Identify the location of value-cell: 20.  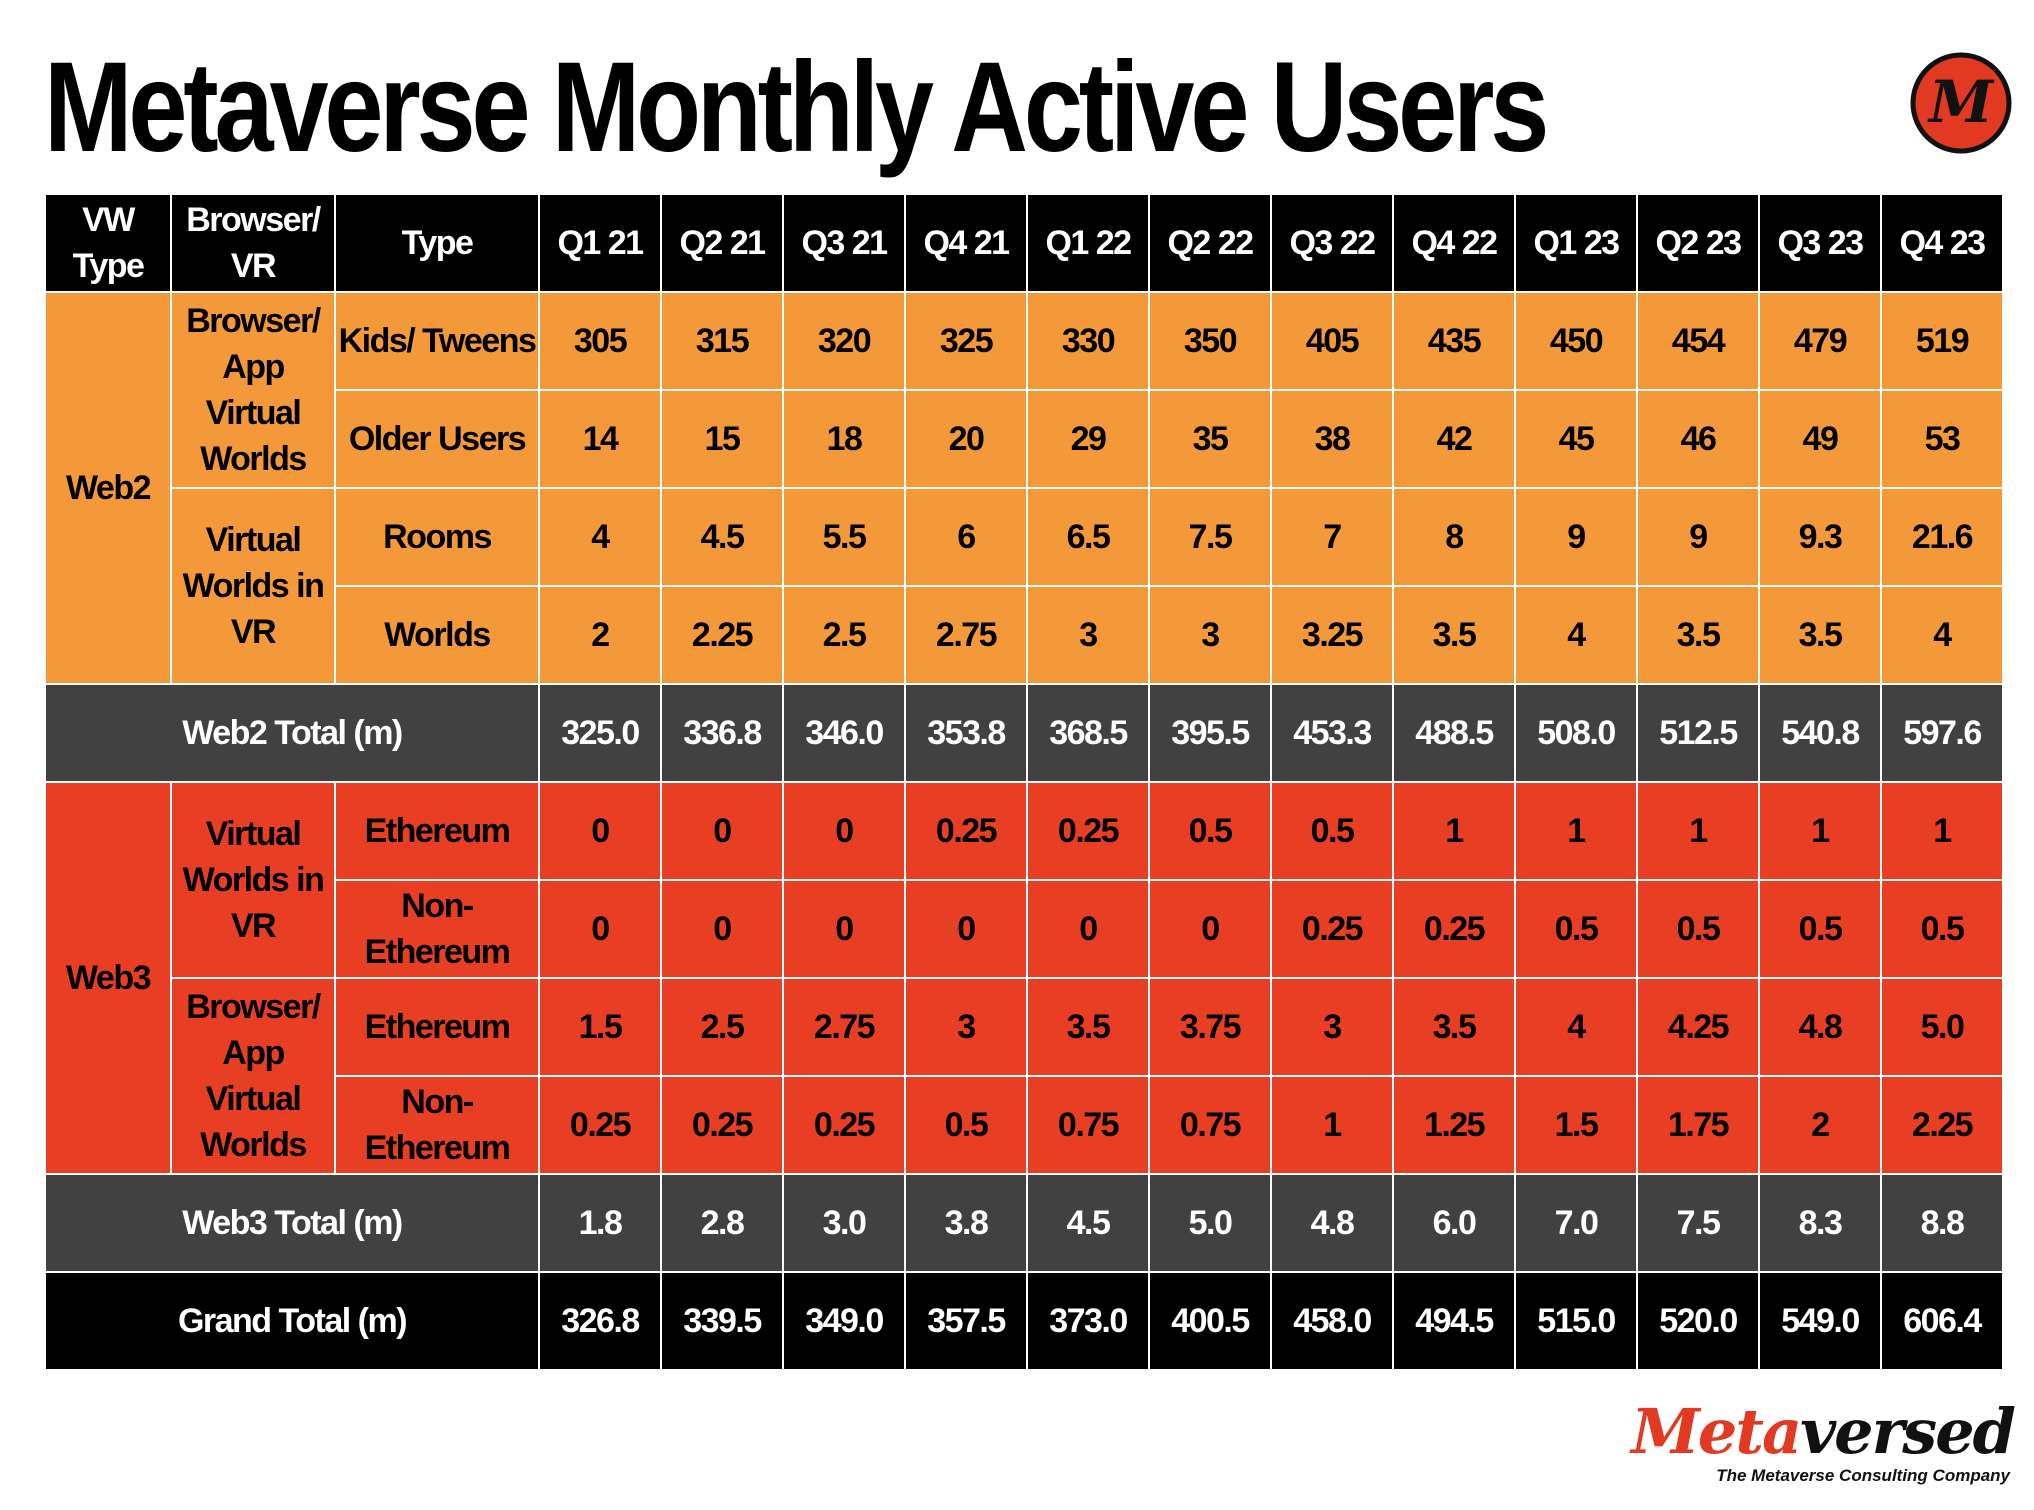
(966, 439).